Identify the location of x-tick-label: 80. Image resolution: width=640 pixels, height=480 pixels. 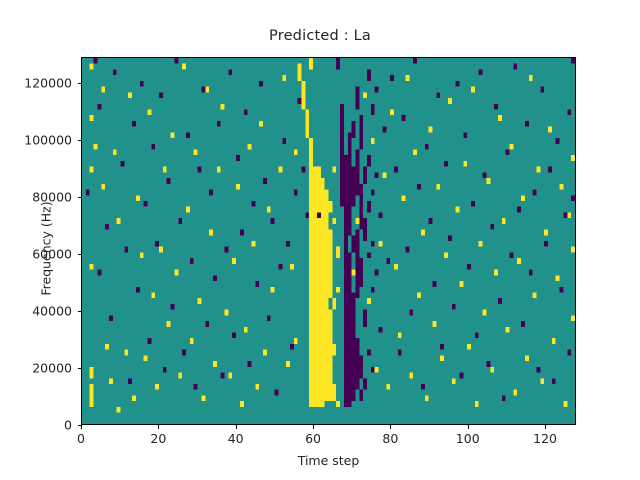
(390, 438).